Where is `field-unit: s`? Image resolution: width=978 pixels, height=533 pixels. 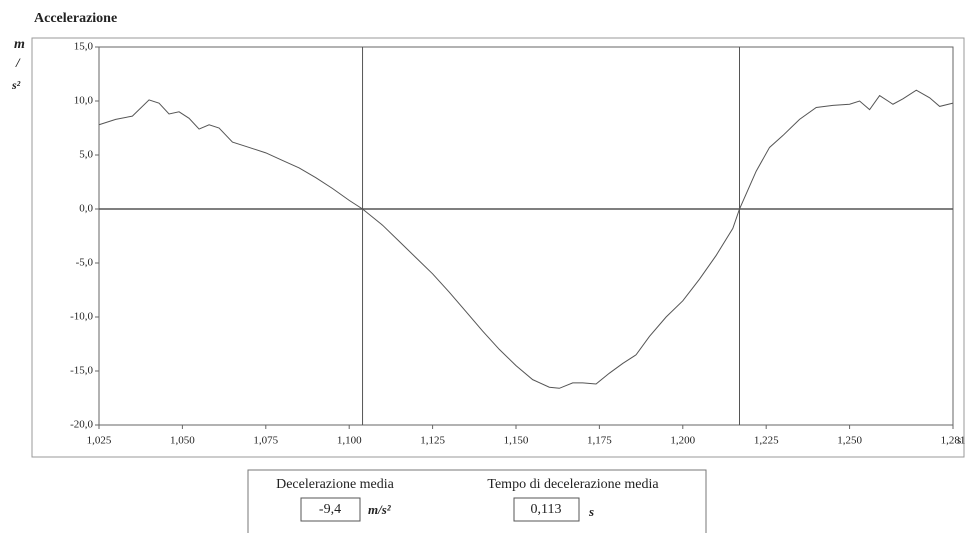 field-unit: s is located at coordinates (591, 511).